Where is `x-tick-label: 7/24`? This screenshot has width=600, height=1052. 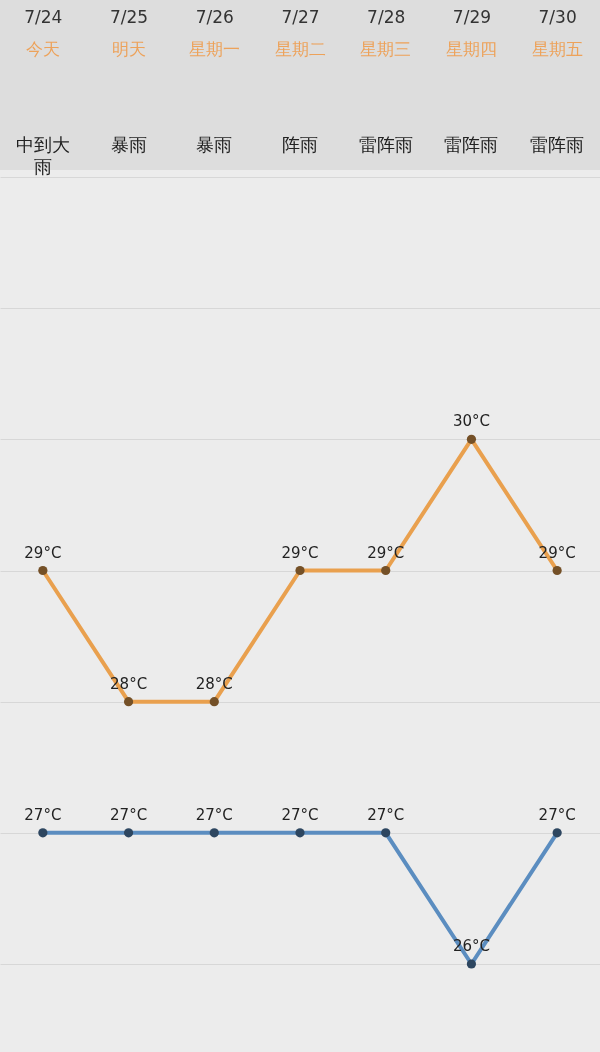 x-tick-label: 7/24 is located at coordinates (43, 16).